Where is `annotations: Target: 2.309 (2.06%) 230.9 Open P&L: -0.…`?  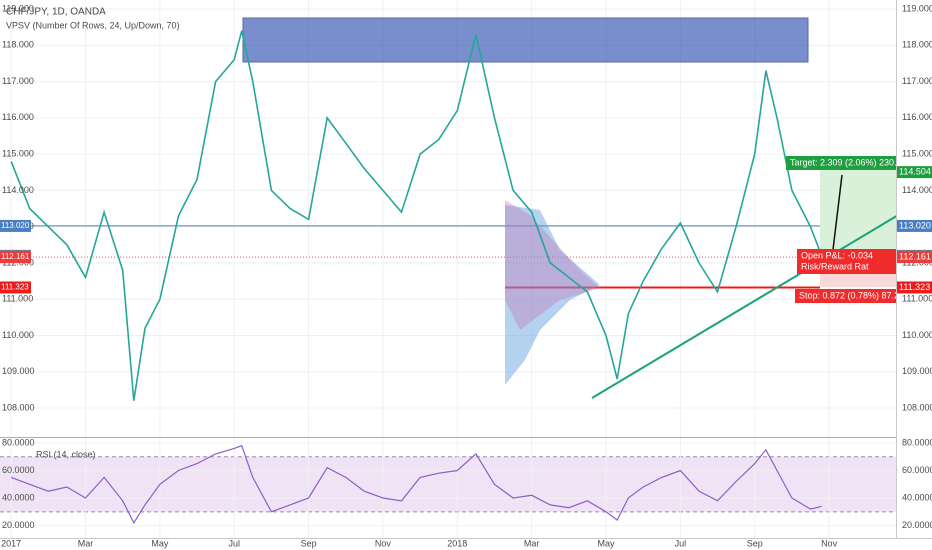
annotations: Target: 2.309 (2.06%) 230.9 Open P&L: -0.… is located at coordinates (846, 229).